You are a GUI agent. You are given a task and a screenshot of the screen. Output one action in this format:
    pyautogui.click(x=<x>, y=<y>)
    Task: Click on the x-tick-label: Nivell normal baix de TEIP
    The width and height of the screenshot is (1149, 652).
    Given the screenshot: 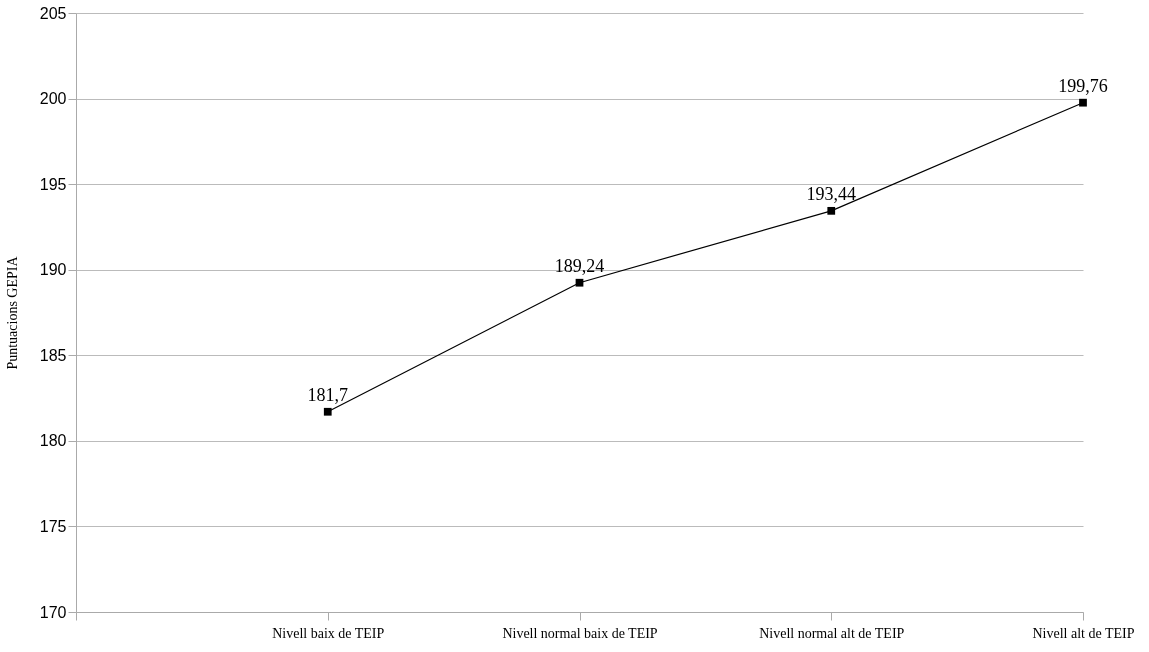 What is the action you would take?
    pyautogui.click(x=580, y=633)
    